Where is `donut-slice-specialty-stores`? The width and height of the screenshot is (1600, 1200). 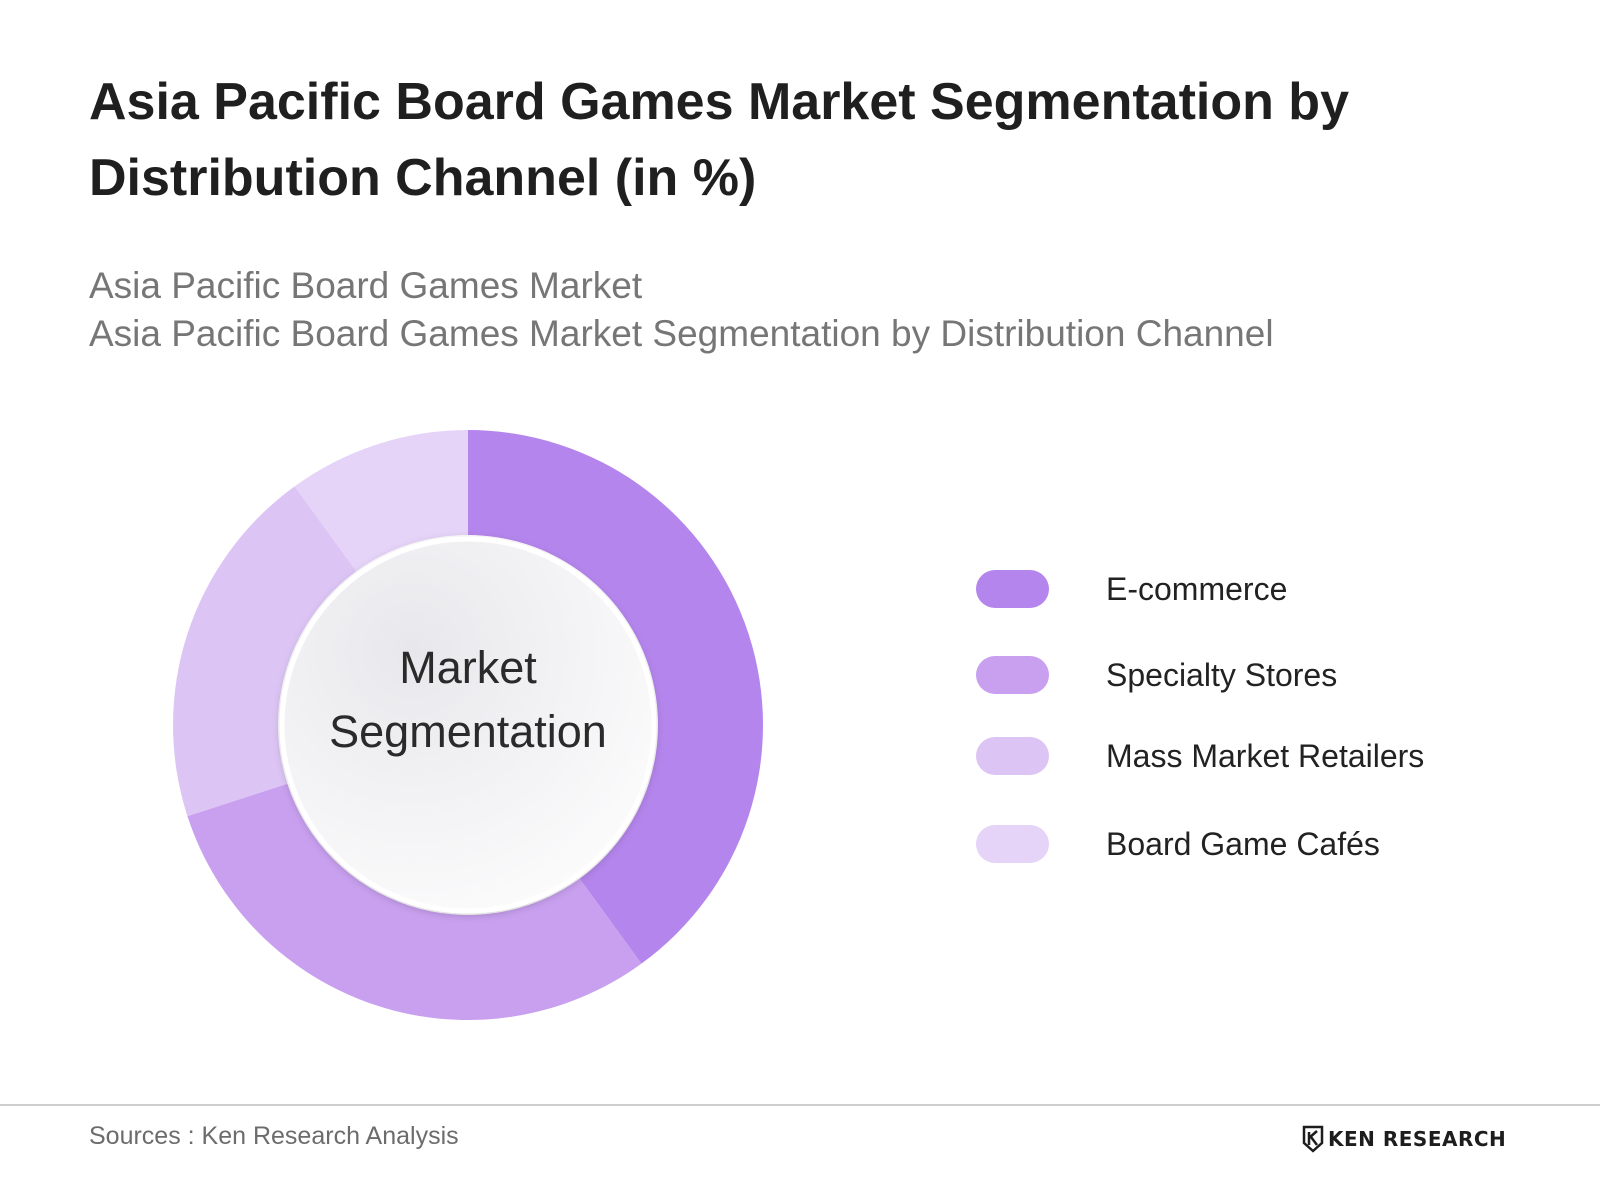 donut-slice-specialty-stores is located at coordinates (414, 902).